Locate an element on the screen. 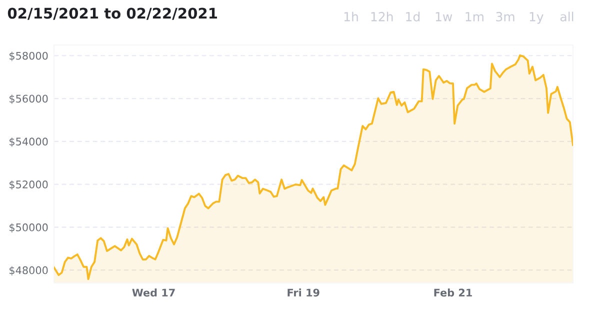 The height and width of the screenshot is (323, 600). x-tick-label: Feb 21 is located at coordinates (453, 292).